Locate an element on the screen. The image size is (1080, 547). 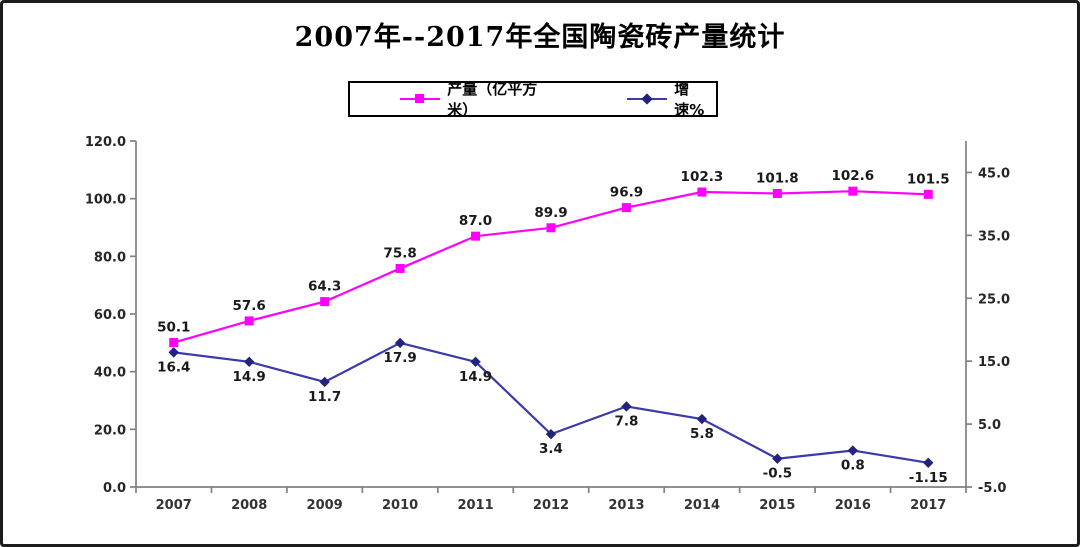
legend-item-production: 产量（亿平方米） is located at coordinates (479, 99).